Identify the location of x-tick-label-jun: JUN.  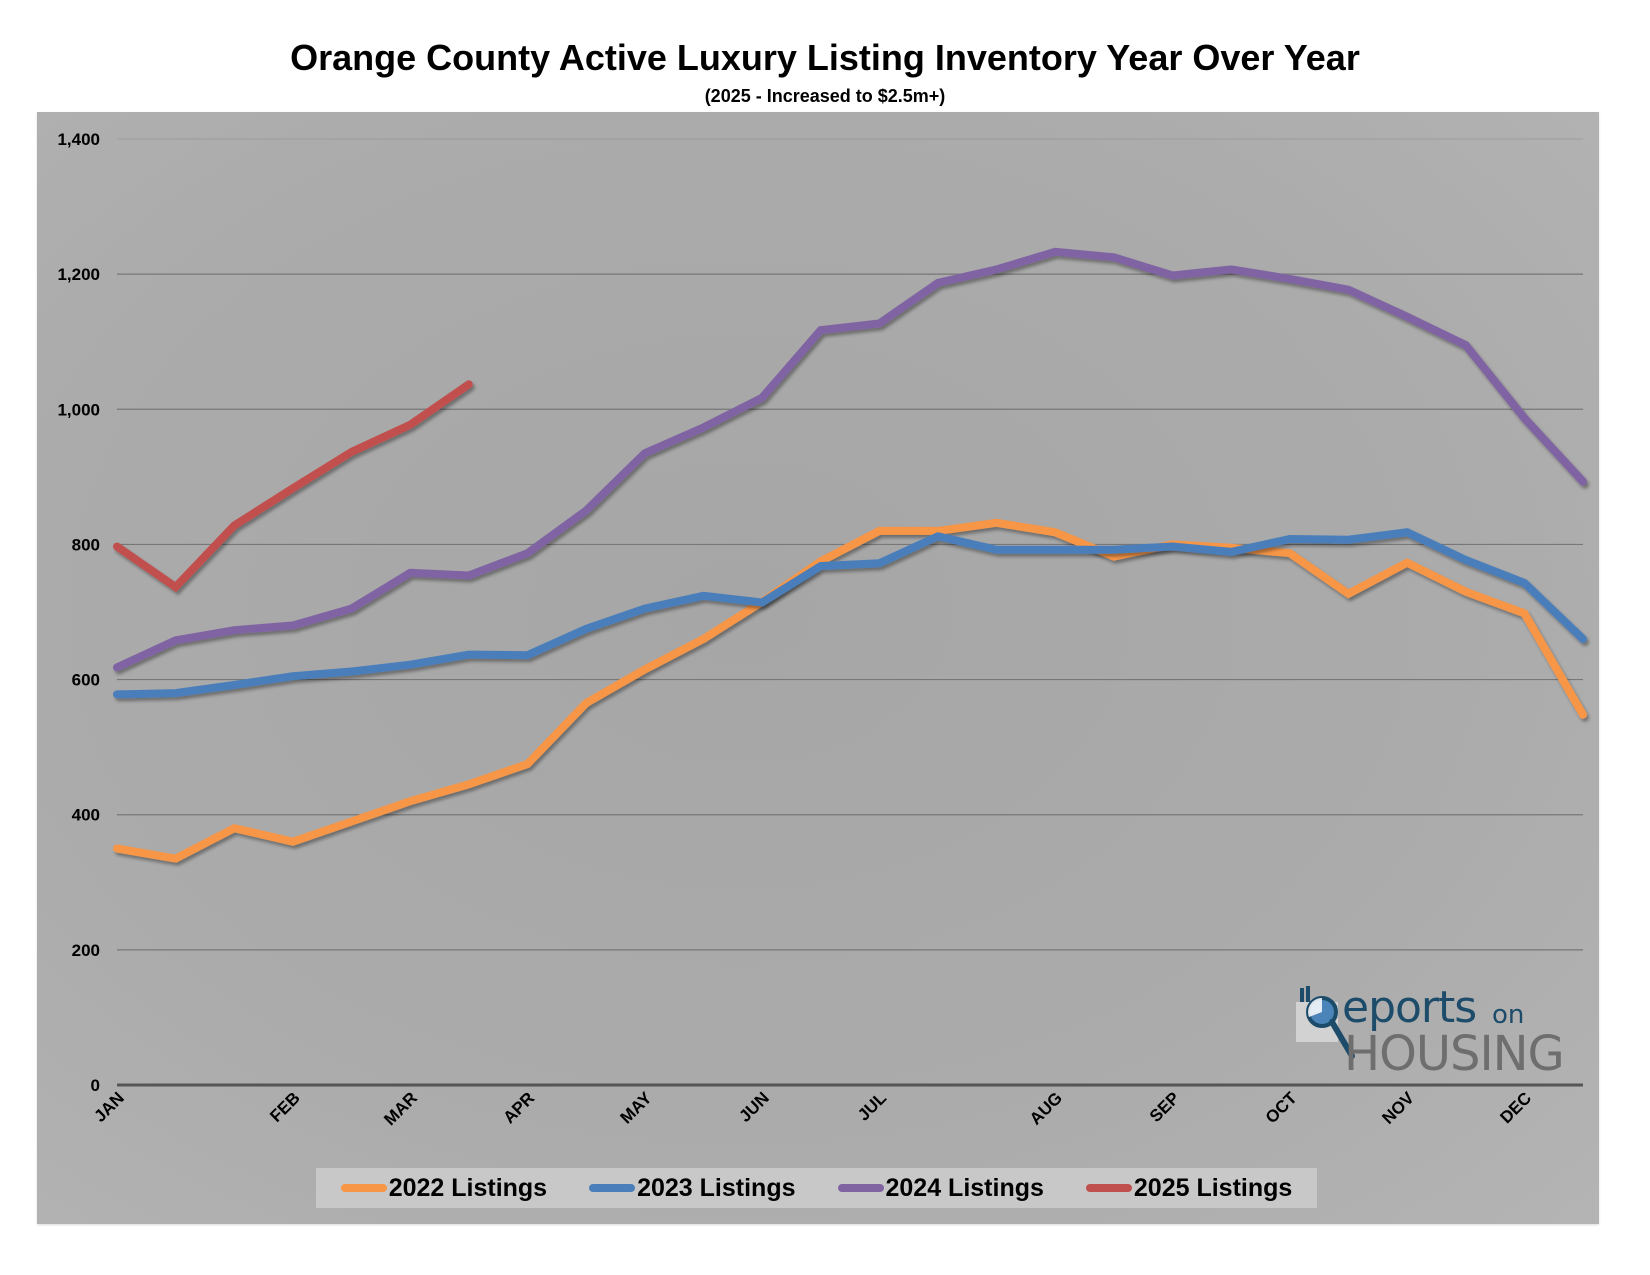
(753, 1106).